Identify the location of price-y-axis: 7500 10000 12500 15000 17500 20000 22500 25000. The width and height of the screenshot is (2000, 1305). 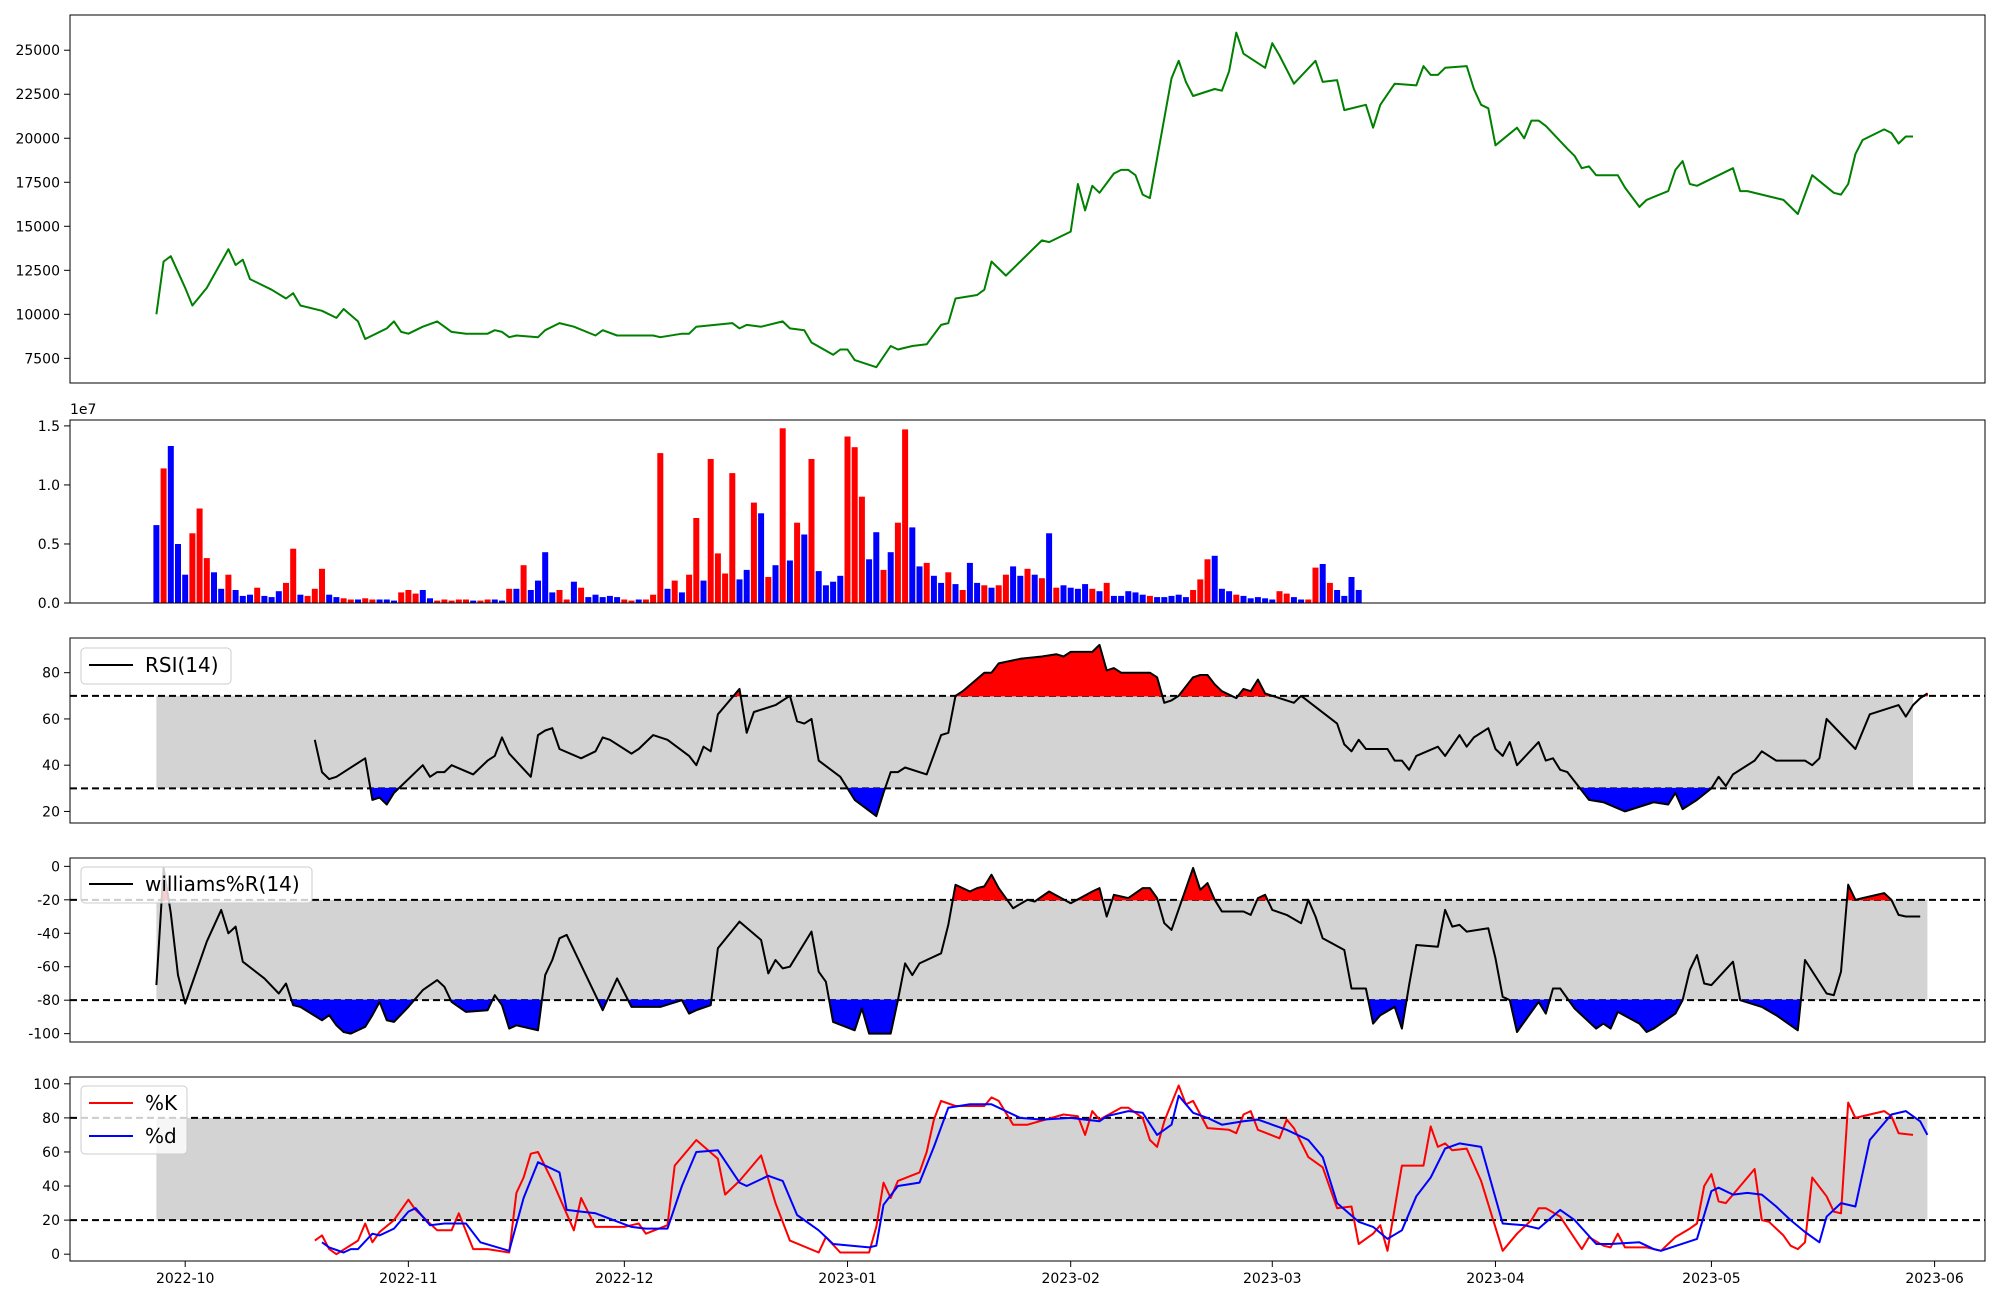
(42, 205).